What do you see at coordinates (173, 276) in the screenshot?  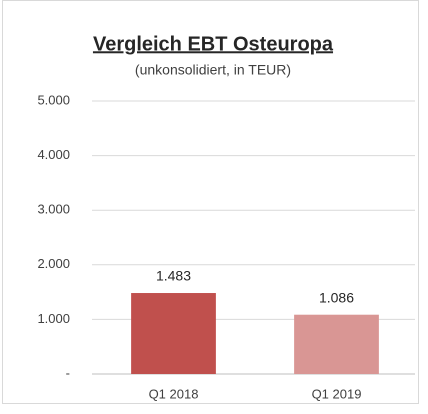 I see `data-label: 1.483` at bounding box center [173, 276].